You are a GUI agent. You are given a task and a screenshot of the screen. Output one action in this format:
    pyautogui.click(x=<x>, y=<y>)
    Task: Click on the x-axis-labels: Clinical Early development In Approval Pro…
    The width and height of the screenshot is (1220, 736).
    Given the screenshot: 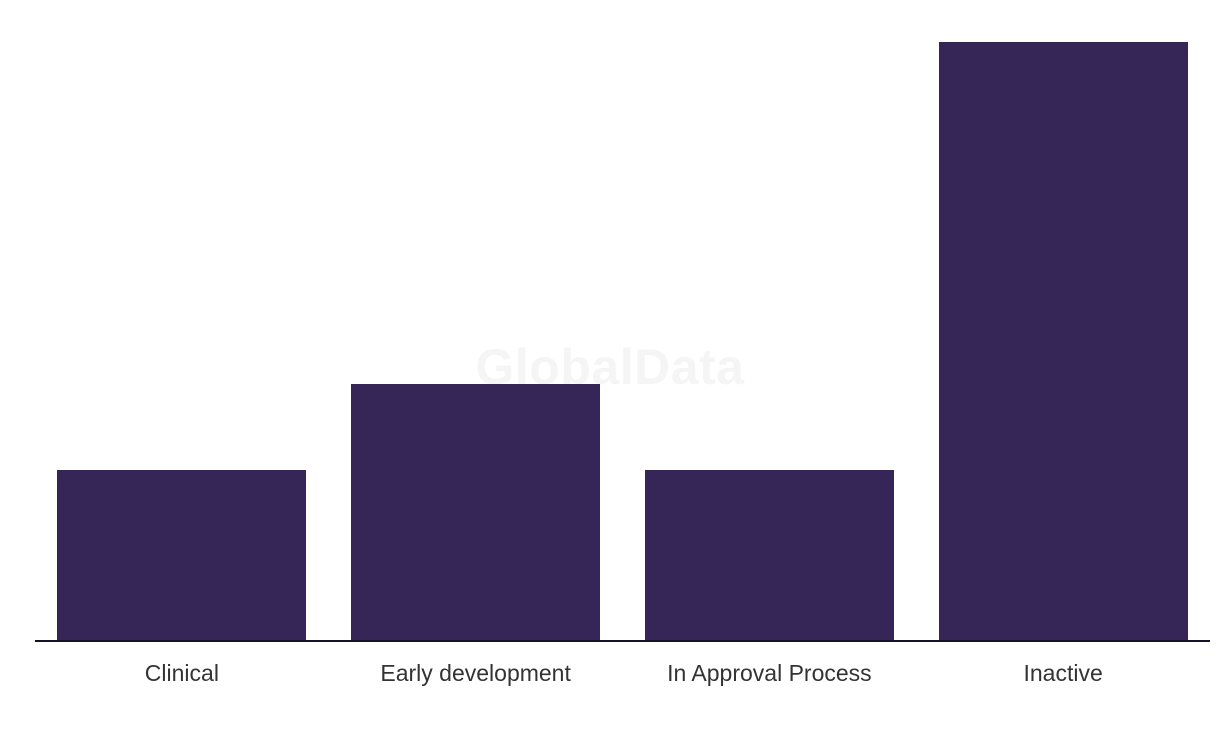 What is the action you would take?
    pyautogui.click(x=622, y=673)
    